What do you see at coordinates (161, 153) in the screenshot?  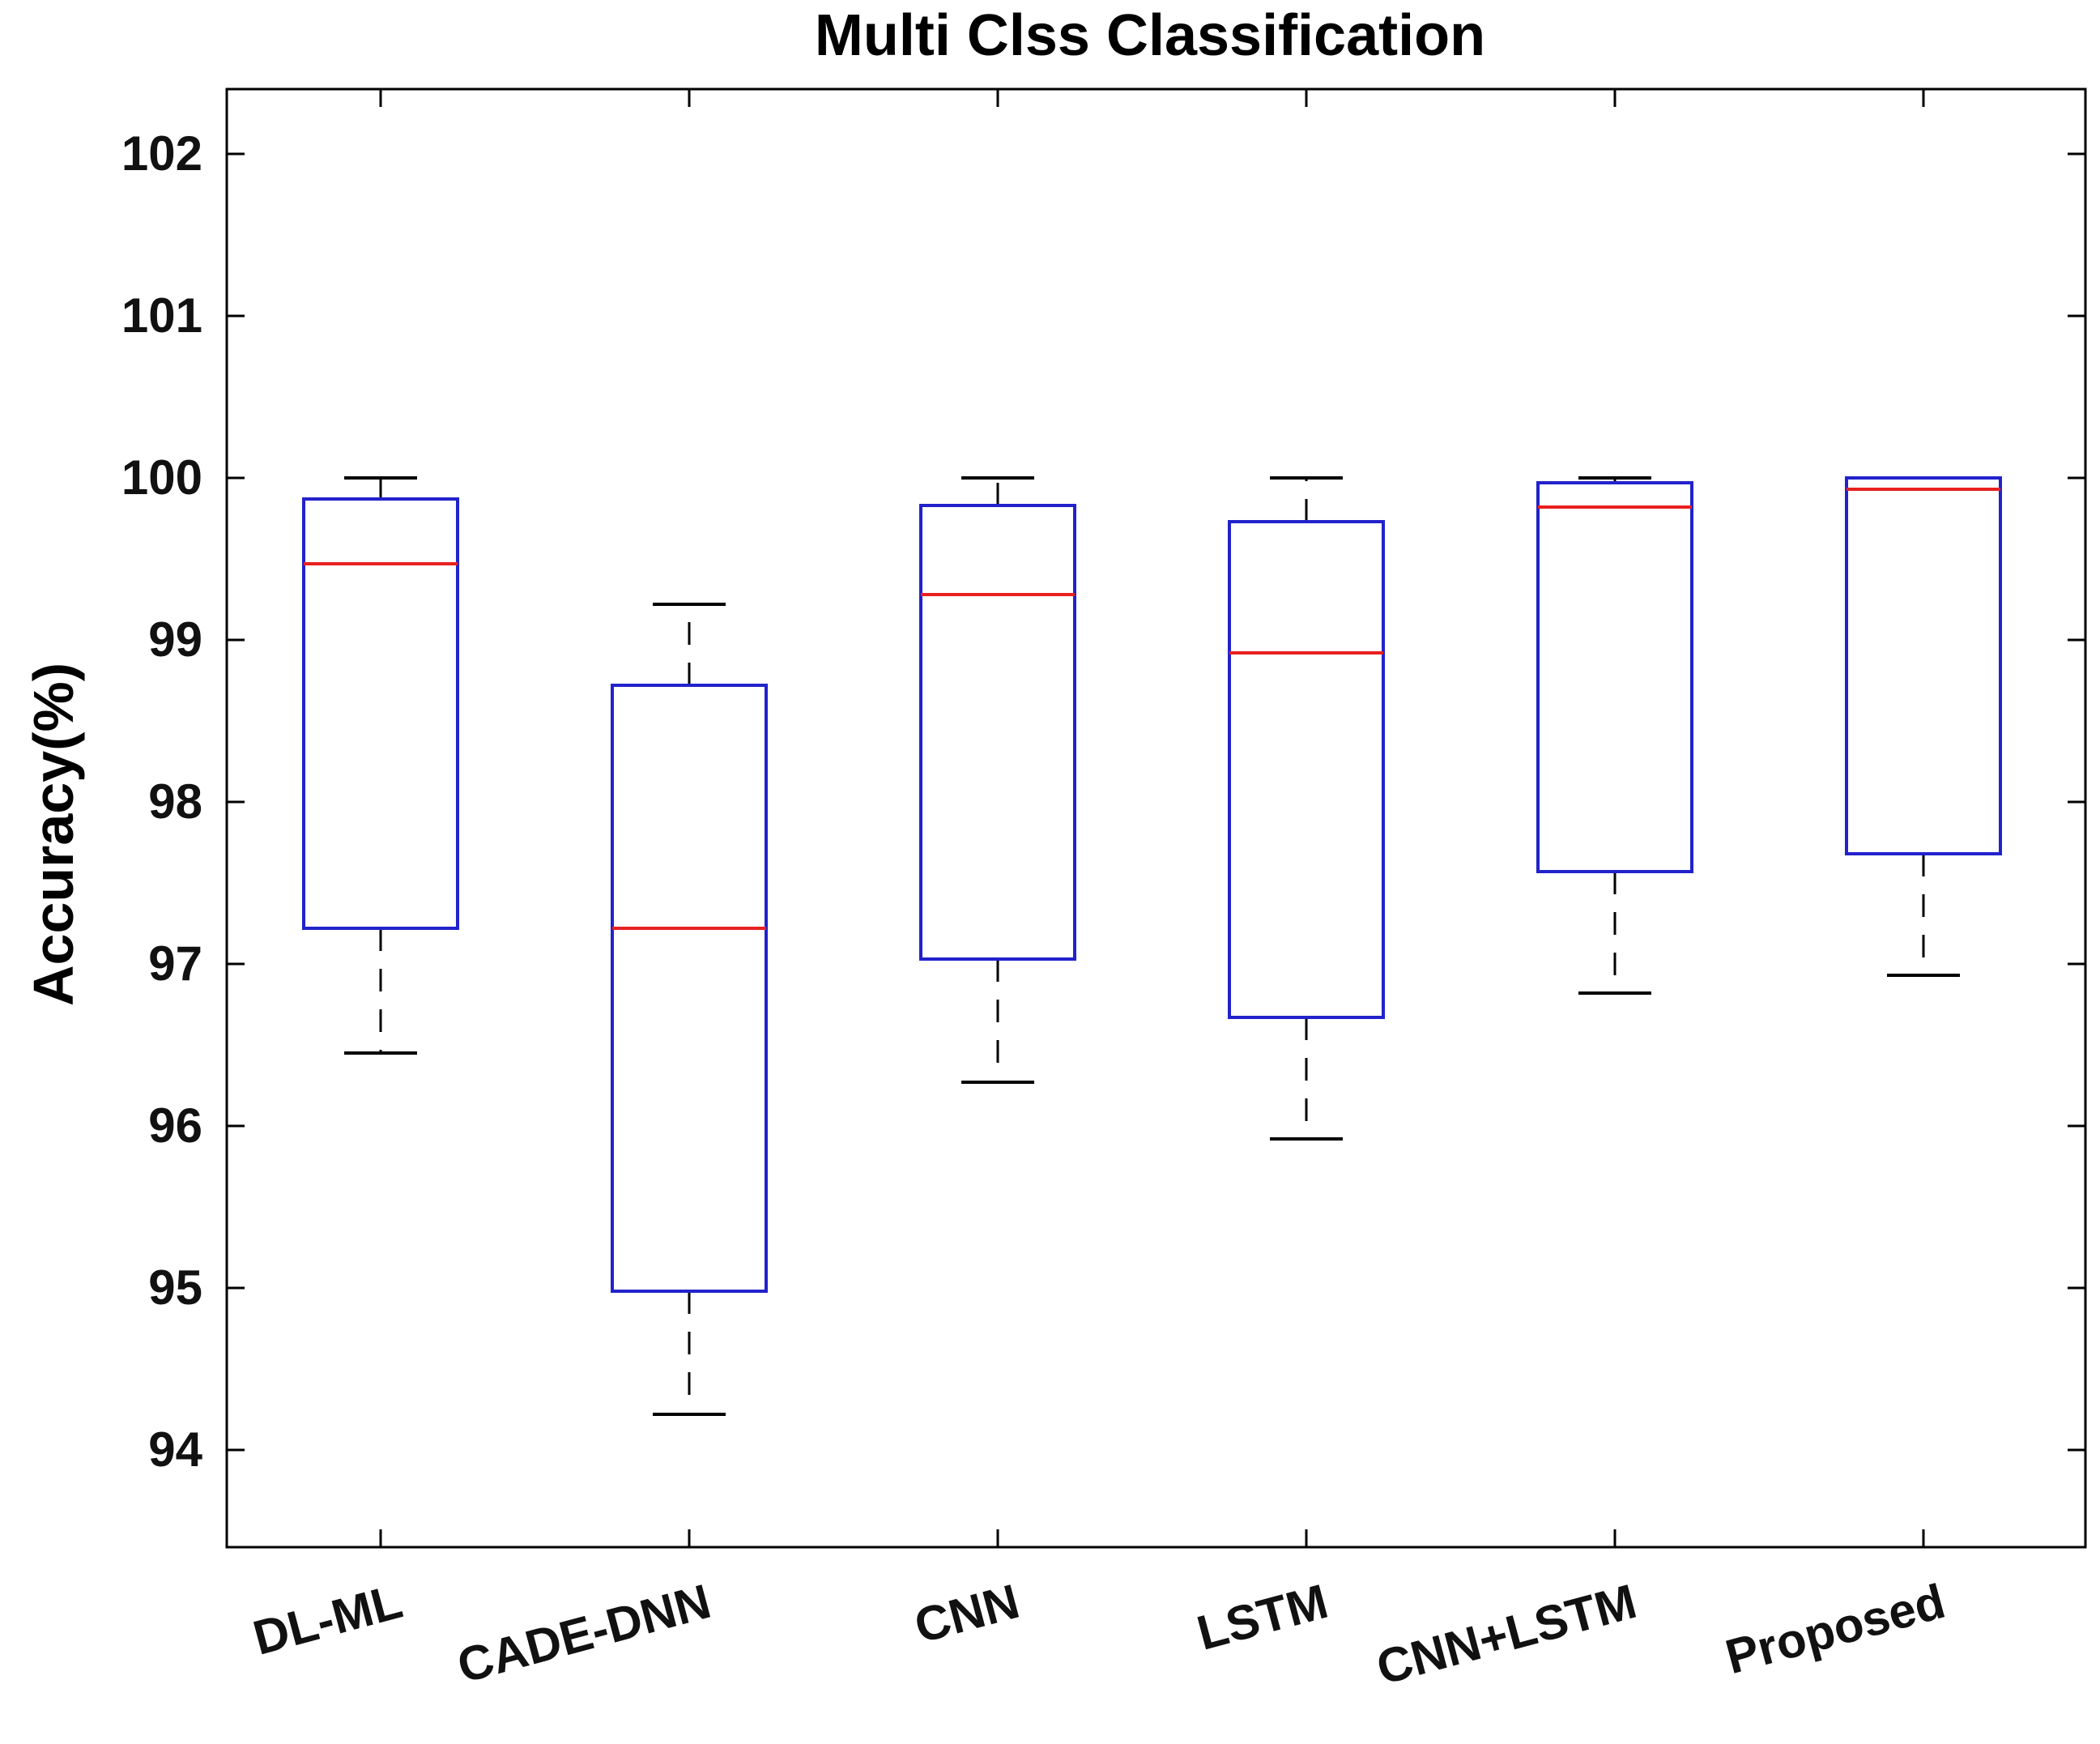 I see `y-tick-label: 102` at bounding box center [161, 153].